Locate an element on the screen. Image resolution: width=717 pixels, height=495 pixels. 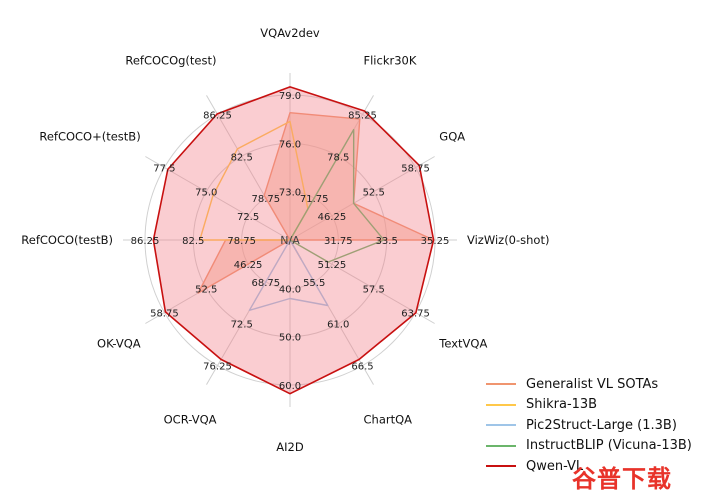
axis-label: RefCOCO(testB) is located at coordinates (67, 240).